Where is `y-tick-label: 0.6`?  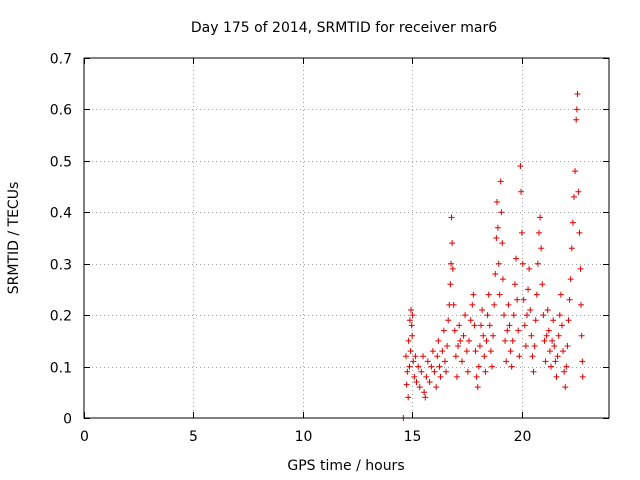
y-tick-label: 0.6 is located at coordinates (61, 111).